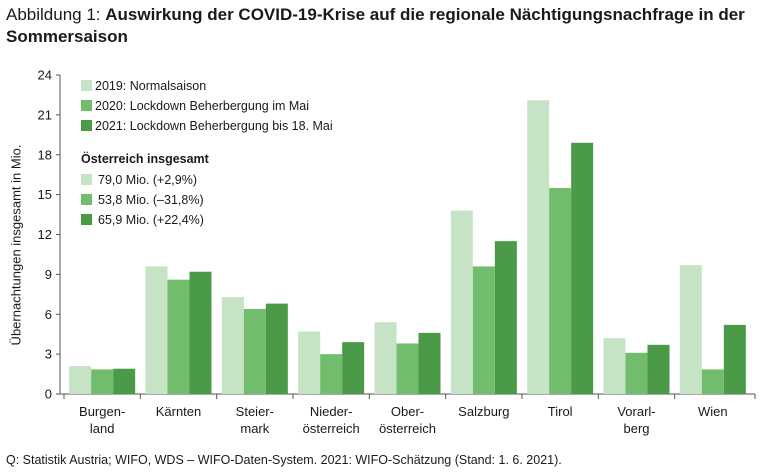 This screenshot has width=765, height=474. I want to click on x-tick-label-line: mark, so click(254, 428).